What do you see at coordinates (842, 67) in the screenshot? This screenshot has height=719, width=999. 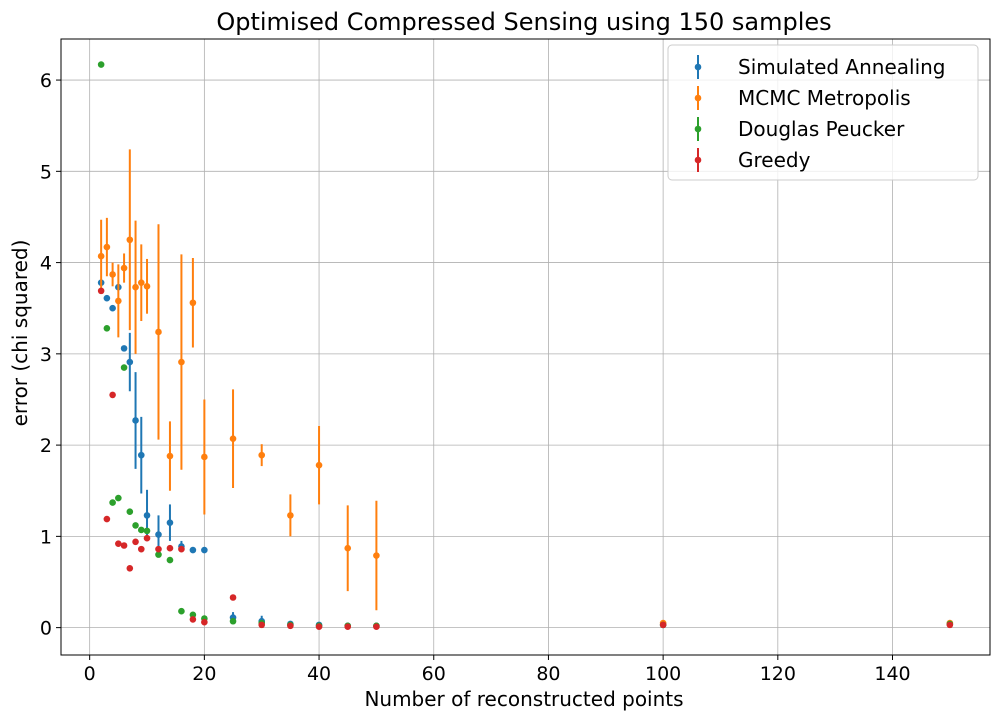 I see `legend-label: Simulated Annealing` at bounding box center [842, 67].